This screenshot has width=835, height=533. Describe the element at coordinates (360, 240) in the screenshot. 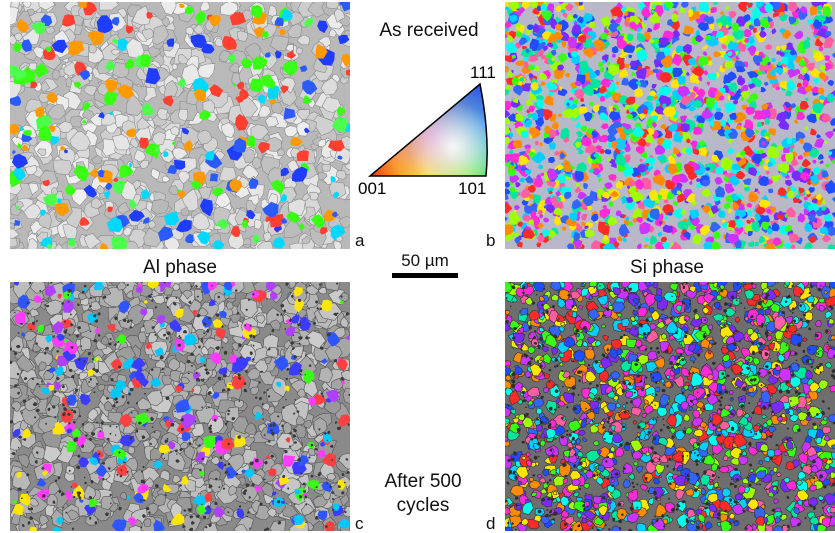

I see `panel-letter-a: a` at that location.